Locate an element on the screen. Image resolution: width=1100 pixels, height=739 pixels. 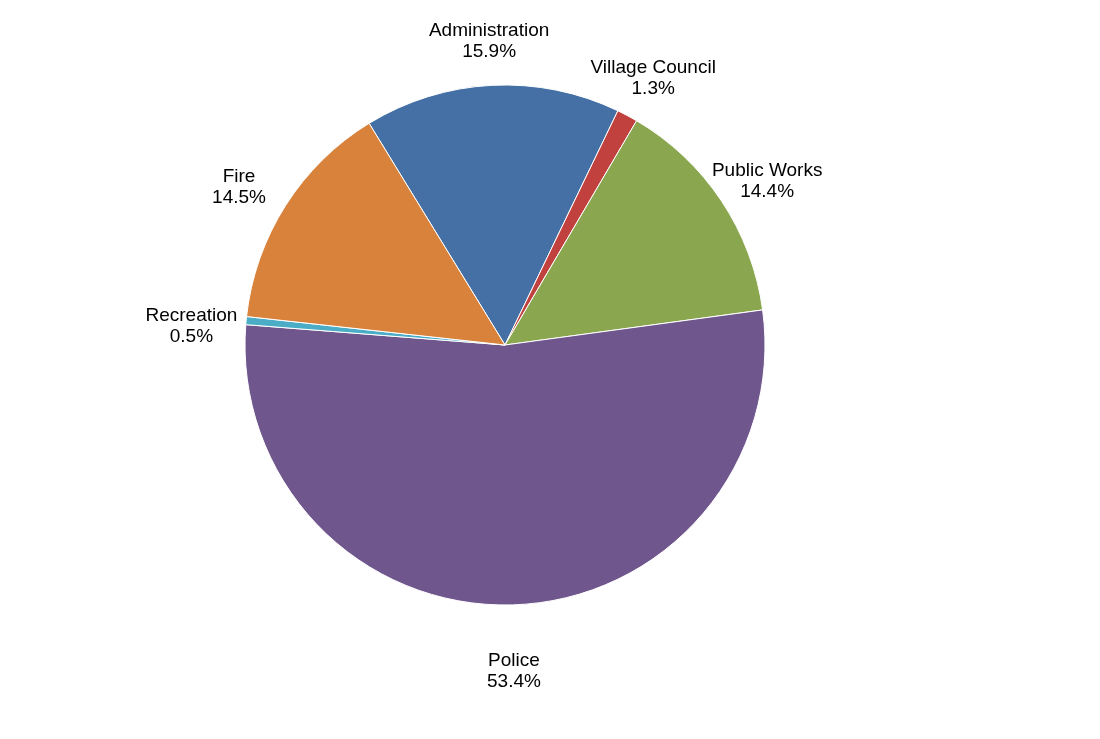
slice-label: Village Council is located at coordinates (653, 67).